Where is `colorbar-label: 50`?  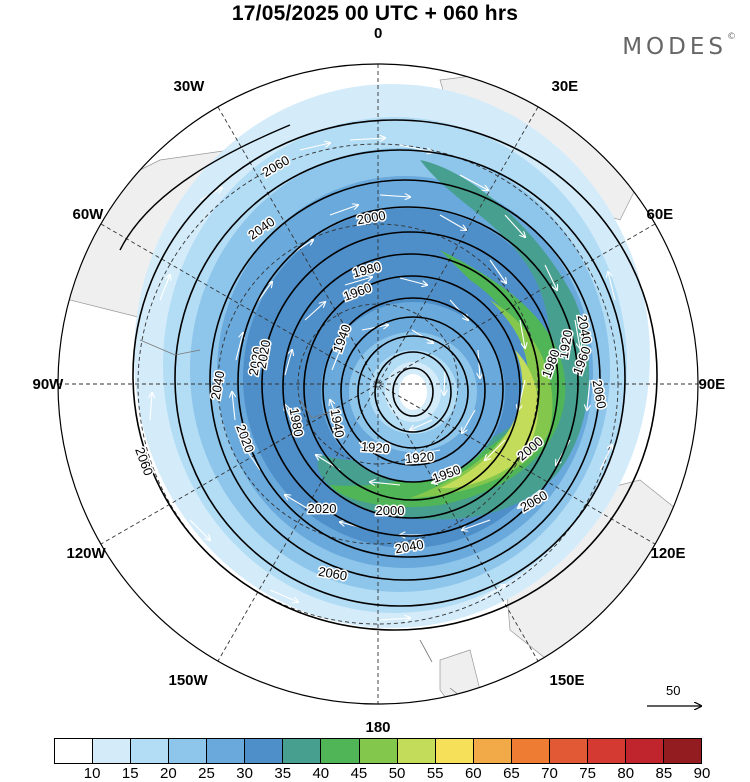 colorbar-label: 50 is located at coordinates (397, 773).